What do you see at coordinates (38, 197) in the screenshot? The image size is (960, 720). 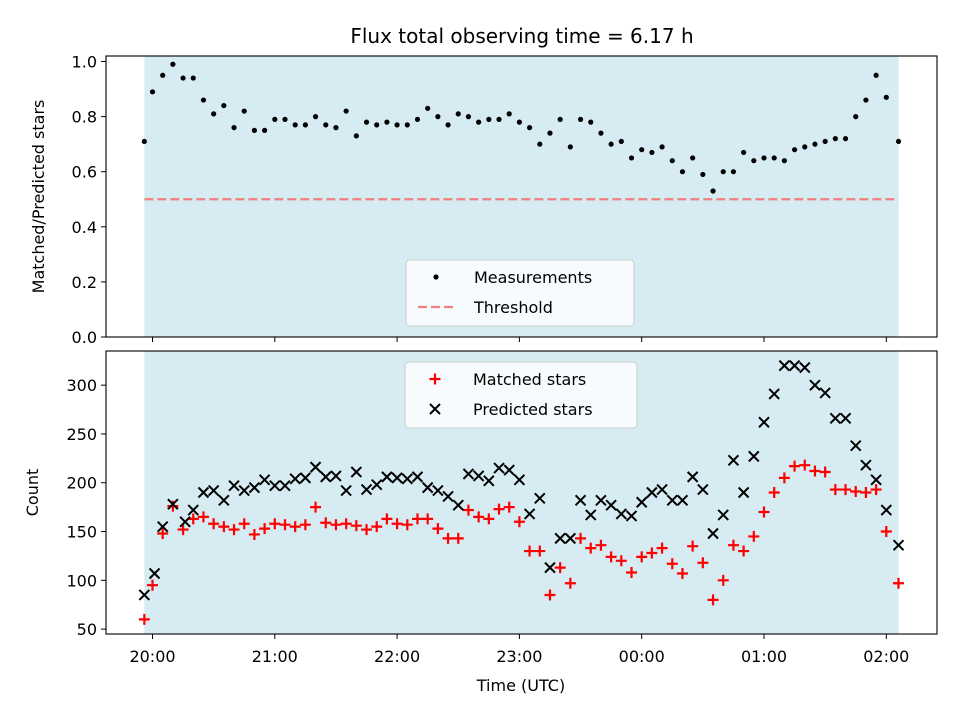 I see `y-axis-label: Matched/Predicted stars` at bounding box center [38, 197].